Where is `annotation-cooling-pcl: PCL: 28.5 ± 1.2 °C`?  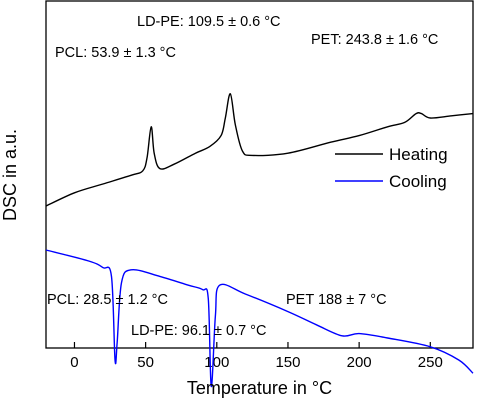 annotation-cooling-pcl: PCL: 28.5 ± 1.2 °C is located at coordinates (107, 300).